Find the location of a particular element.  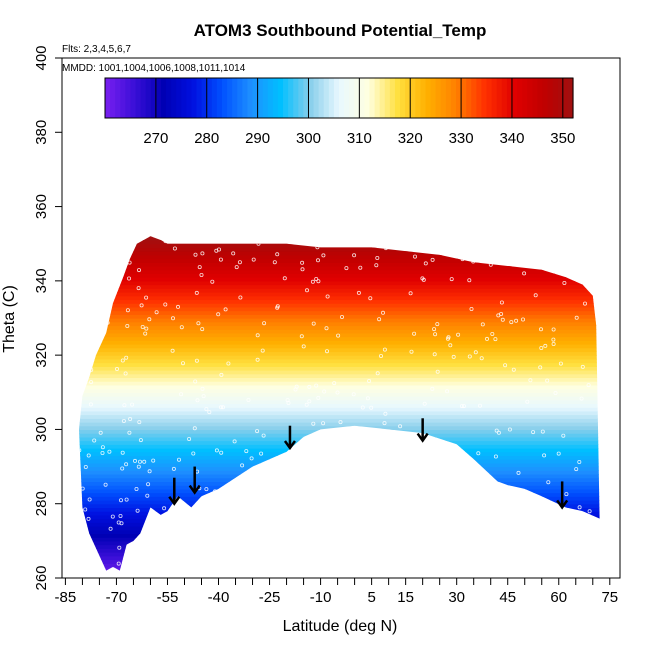

colorbar is located at coordinates (339, 98).